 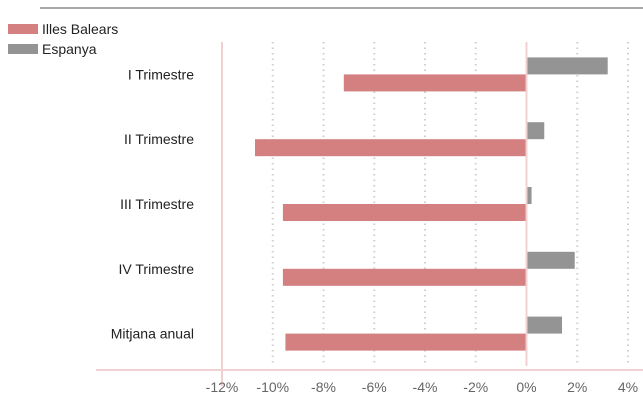 What do you see at coordinates (161, 74) in the screenshot?
I see `category-label: I Trimestre` at bounding box center [161, 74].